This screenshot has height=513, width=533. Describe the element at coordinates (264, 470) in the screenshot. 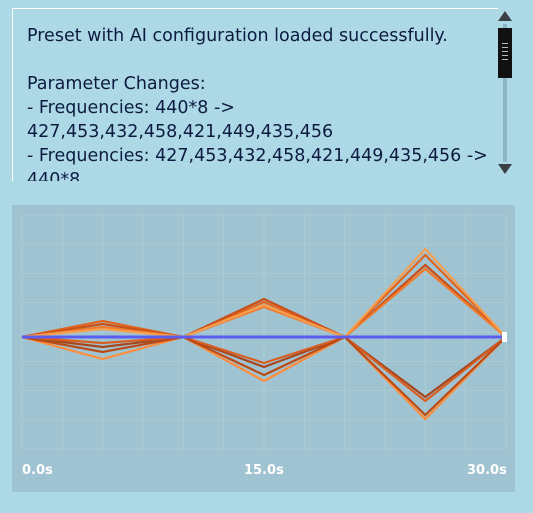

I see `tick-label-mid: 15.0s` at that location.